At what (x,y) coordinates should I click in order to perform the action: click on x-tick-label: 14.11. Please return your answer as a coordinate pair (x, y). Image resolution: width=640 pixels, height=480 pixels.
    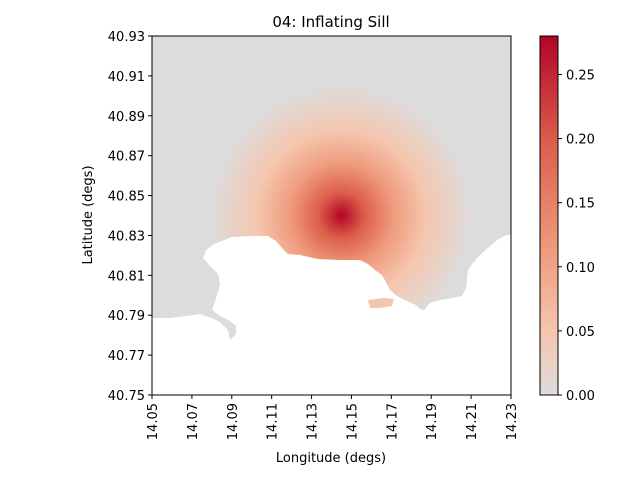
    Looking at the image, I should click on (273, 421).